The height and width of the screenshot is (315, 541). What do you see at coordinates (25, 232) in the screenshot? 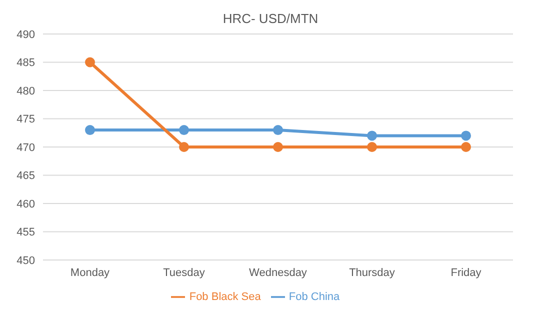
I see `y-tick-label: 455` at bounding box center [25, 232].